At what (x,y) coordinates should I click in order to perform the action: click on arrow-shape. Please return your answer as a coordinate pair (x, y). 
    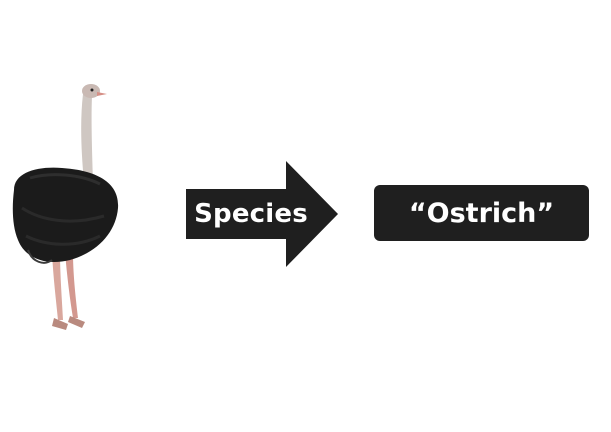
    Looking at the image, I should click on (262, 214).